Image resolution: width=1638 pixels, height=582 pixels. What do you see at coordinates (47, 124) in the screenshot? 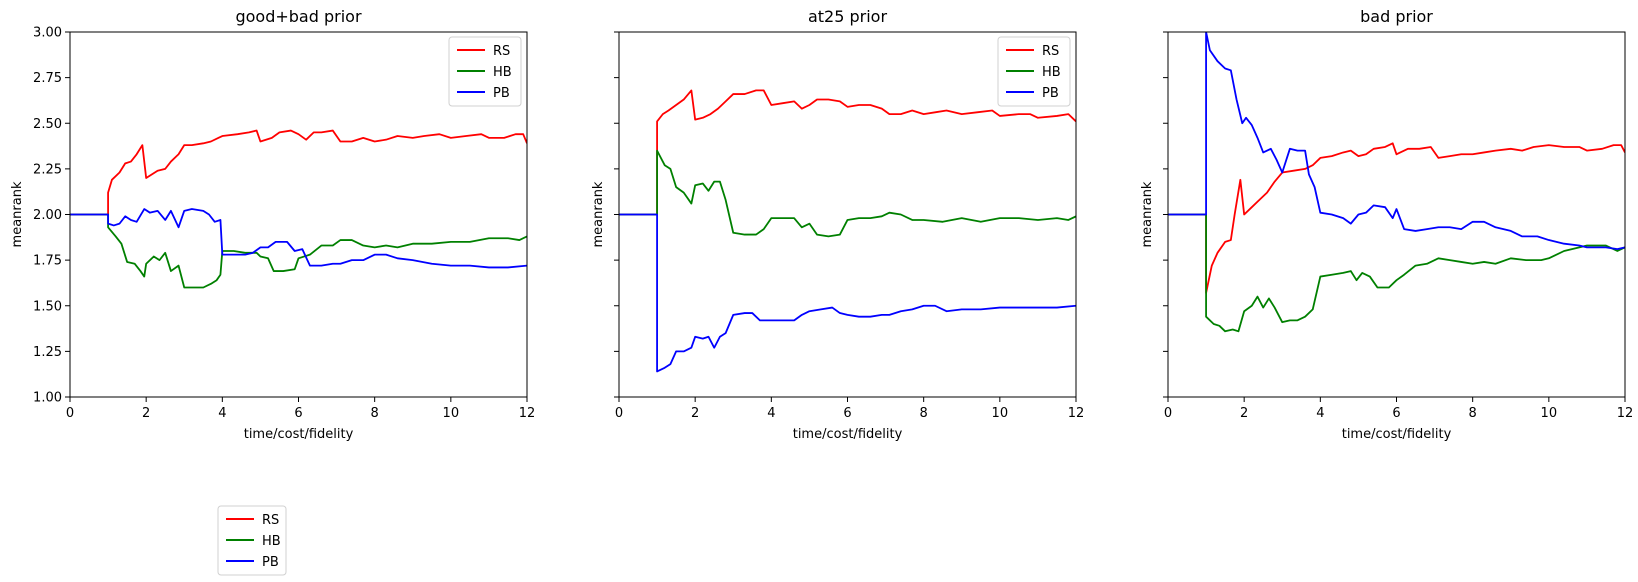
I see `y-tick-label: 2.50` at bounding box center [47, 124].